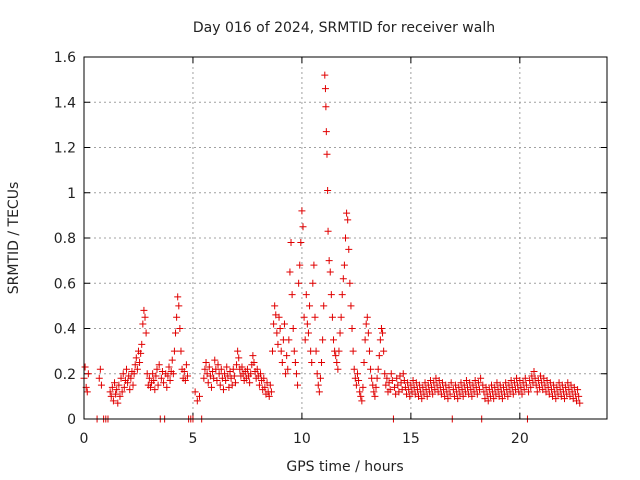  I want to click on x-tick-label: 20, so click(520, 439).